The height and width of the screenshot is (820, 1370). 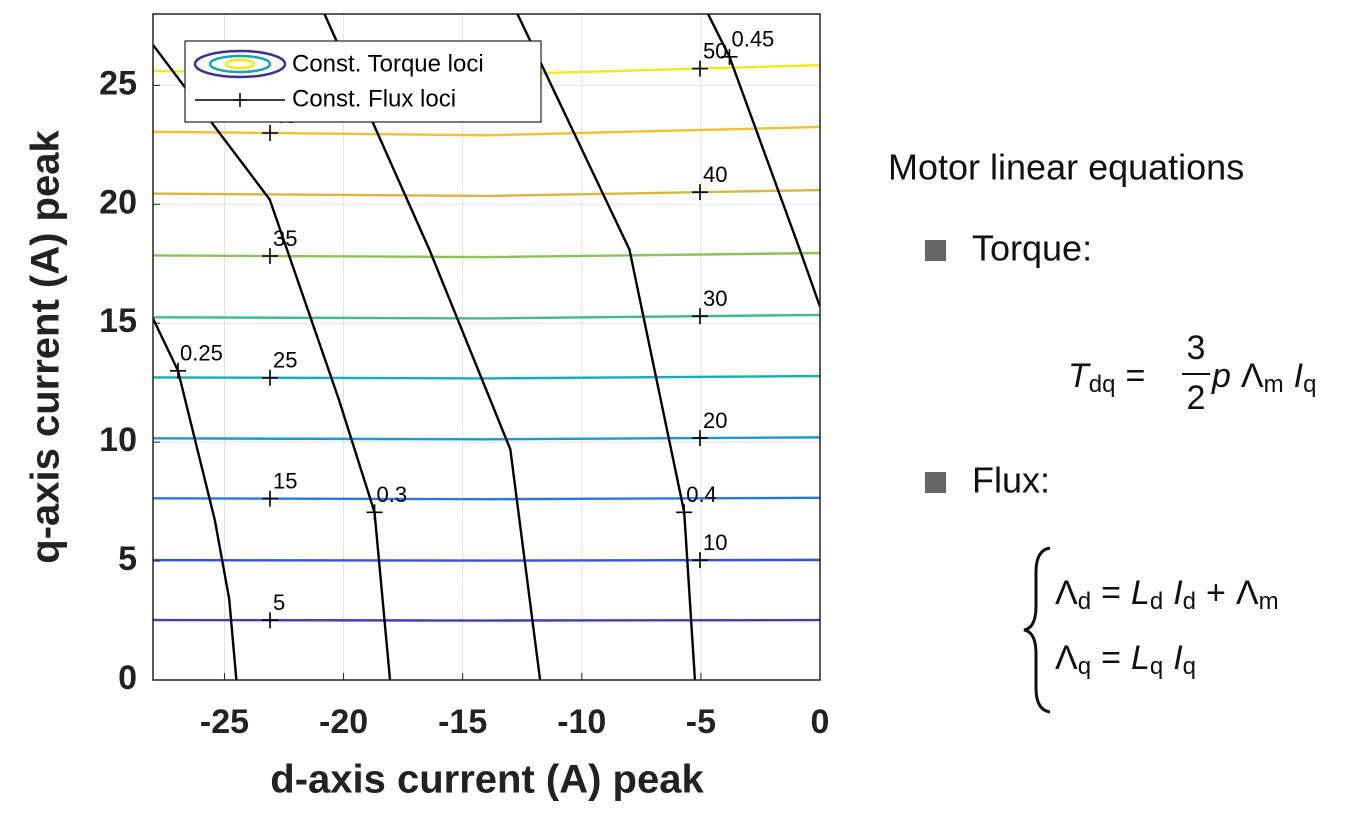 I want to click on equation-symbol: T, so click(x=1079, y=376).